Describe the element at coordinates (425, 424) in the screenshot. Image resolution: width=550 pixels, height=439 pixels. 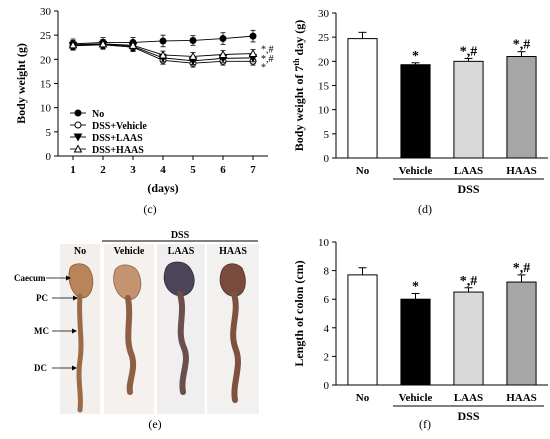
I see `panel-label-f: (f)` at that location.